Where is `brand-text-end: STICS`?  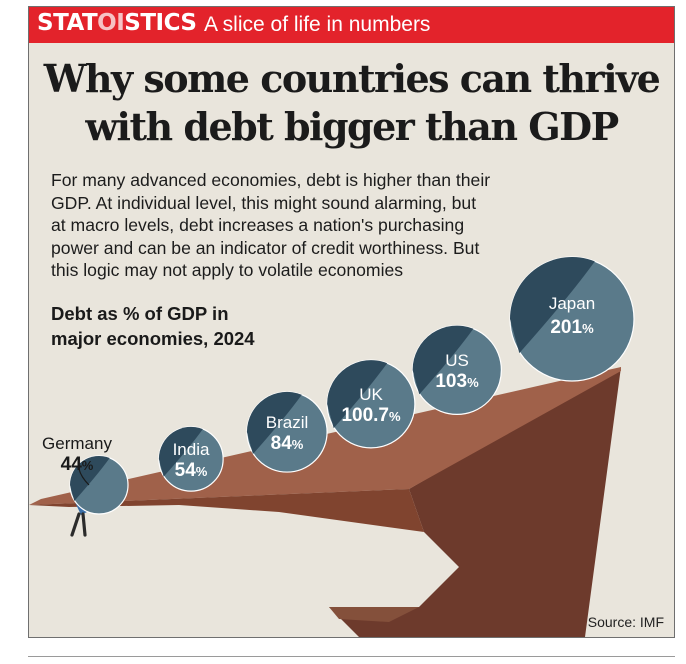
brand-text-end: STICS is located at coordinates (160, 23).